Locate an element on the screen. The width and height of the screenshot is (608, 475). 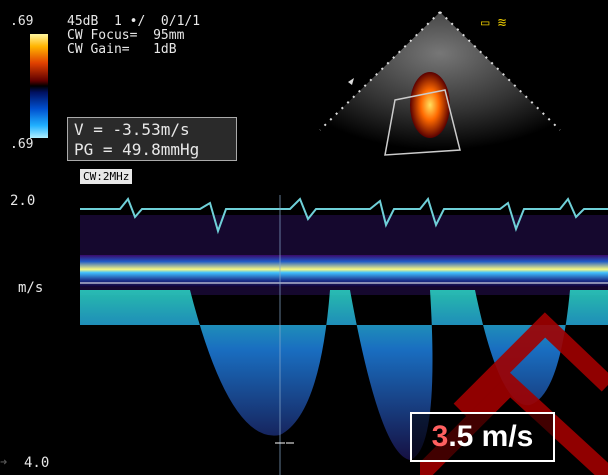
velocity-unit-label: m/s is located at coordinates (31, 288).